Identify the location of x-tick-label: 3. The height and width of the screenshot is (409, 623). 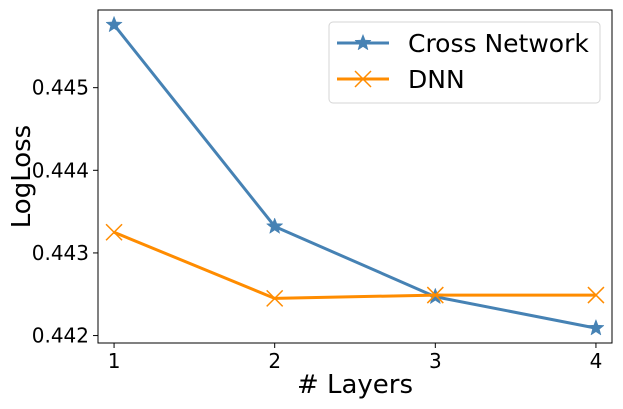
(435, 361).